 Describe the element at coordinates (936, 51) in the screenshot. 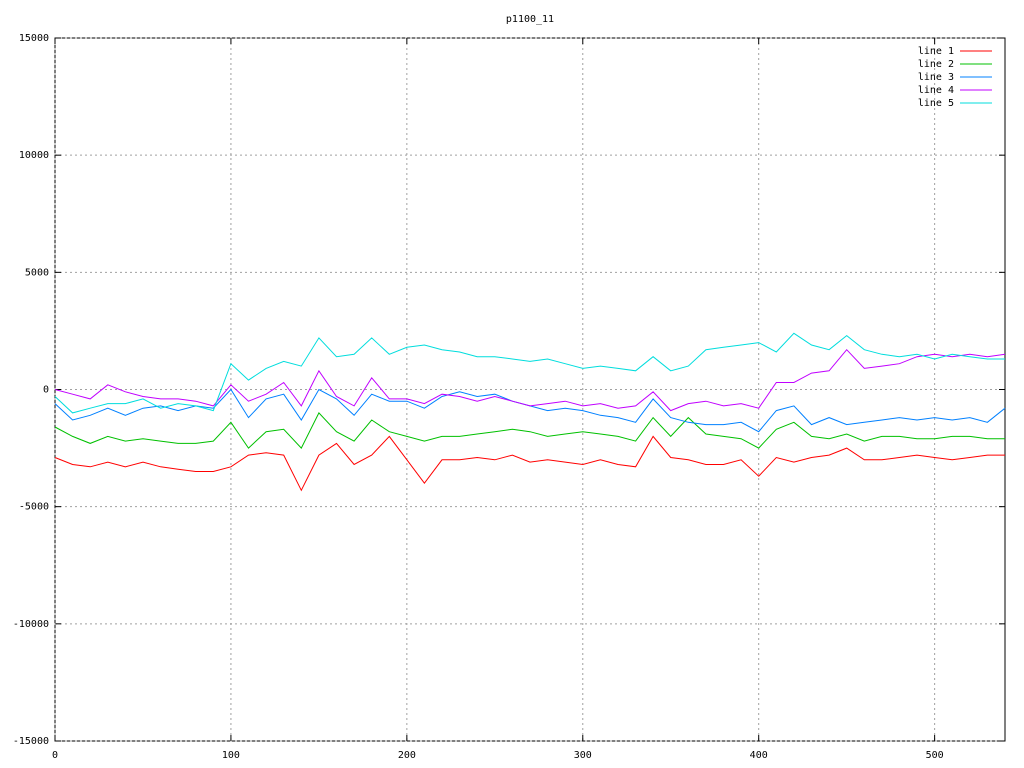

I see `legend-label: line 1` at that location.